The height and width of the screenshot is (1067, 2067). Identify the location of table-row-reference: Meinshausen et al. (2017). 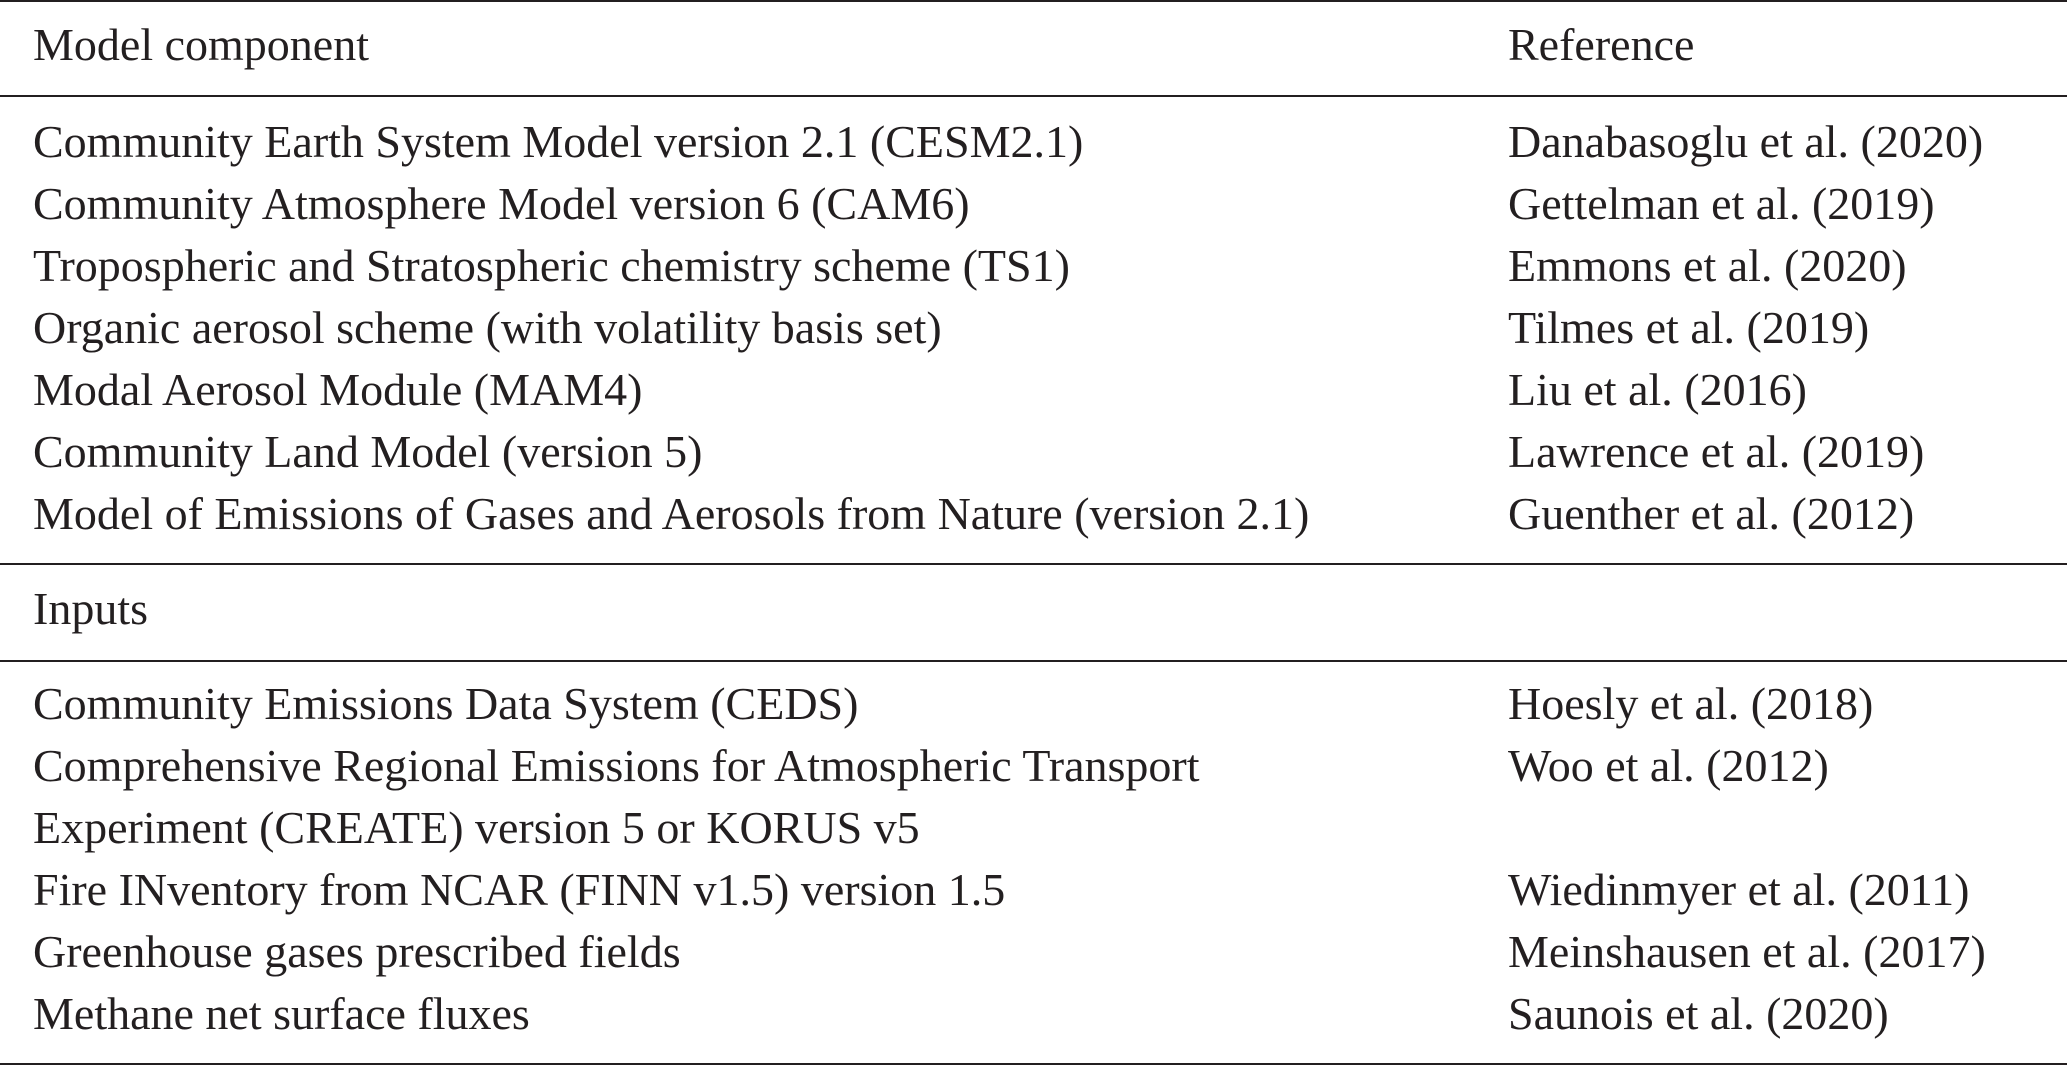
(1747, 951).